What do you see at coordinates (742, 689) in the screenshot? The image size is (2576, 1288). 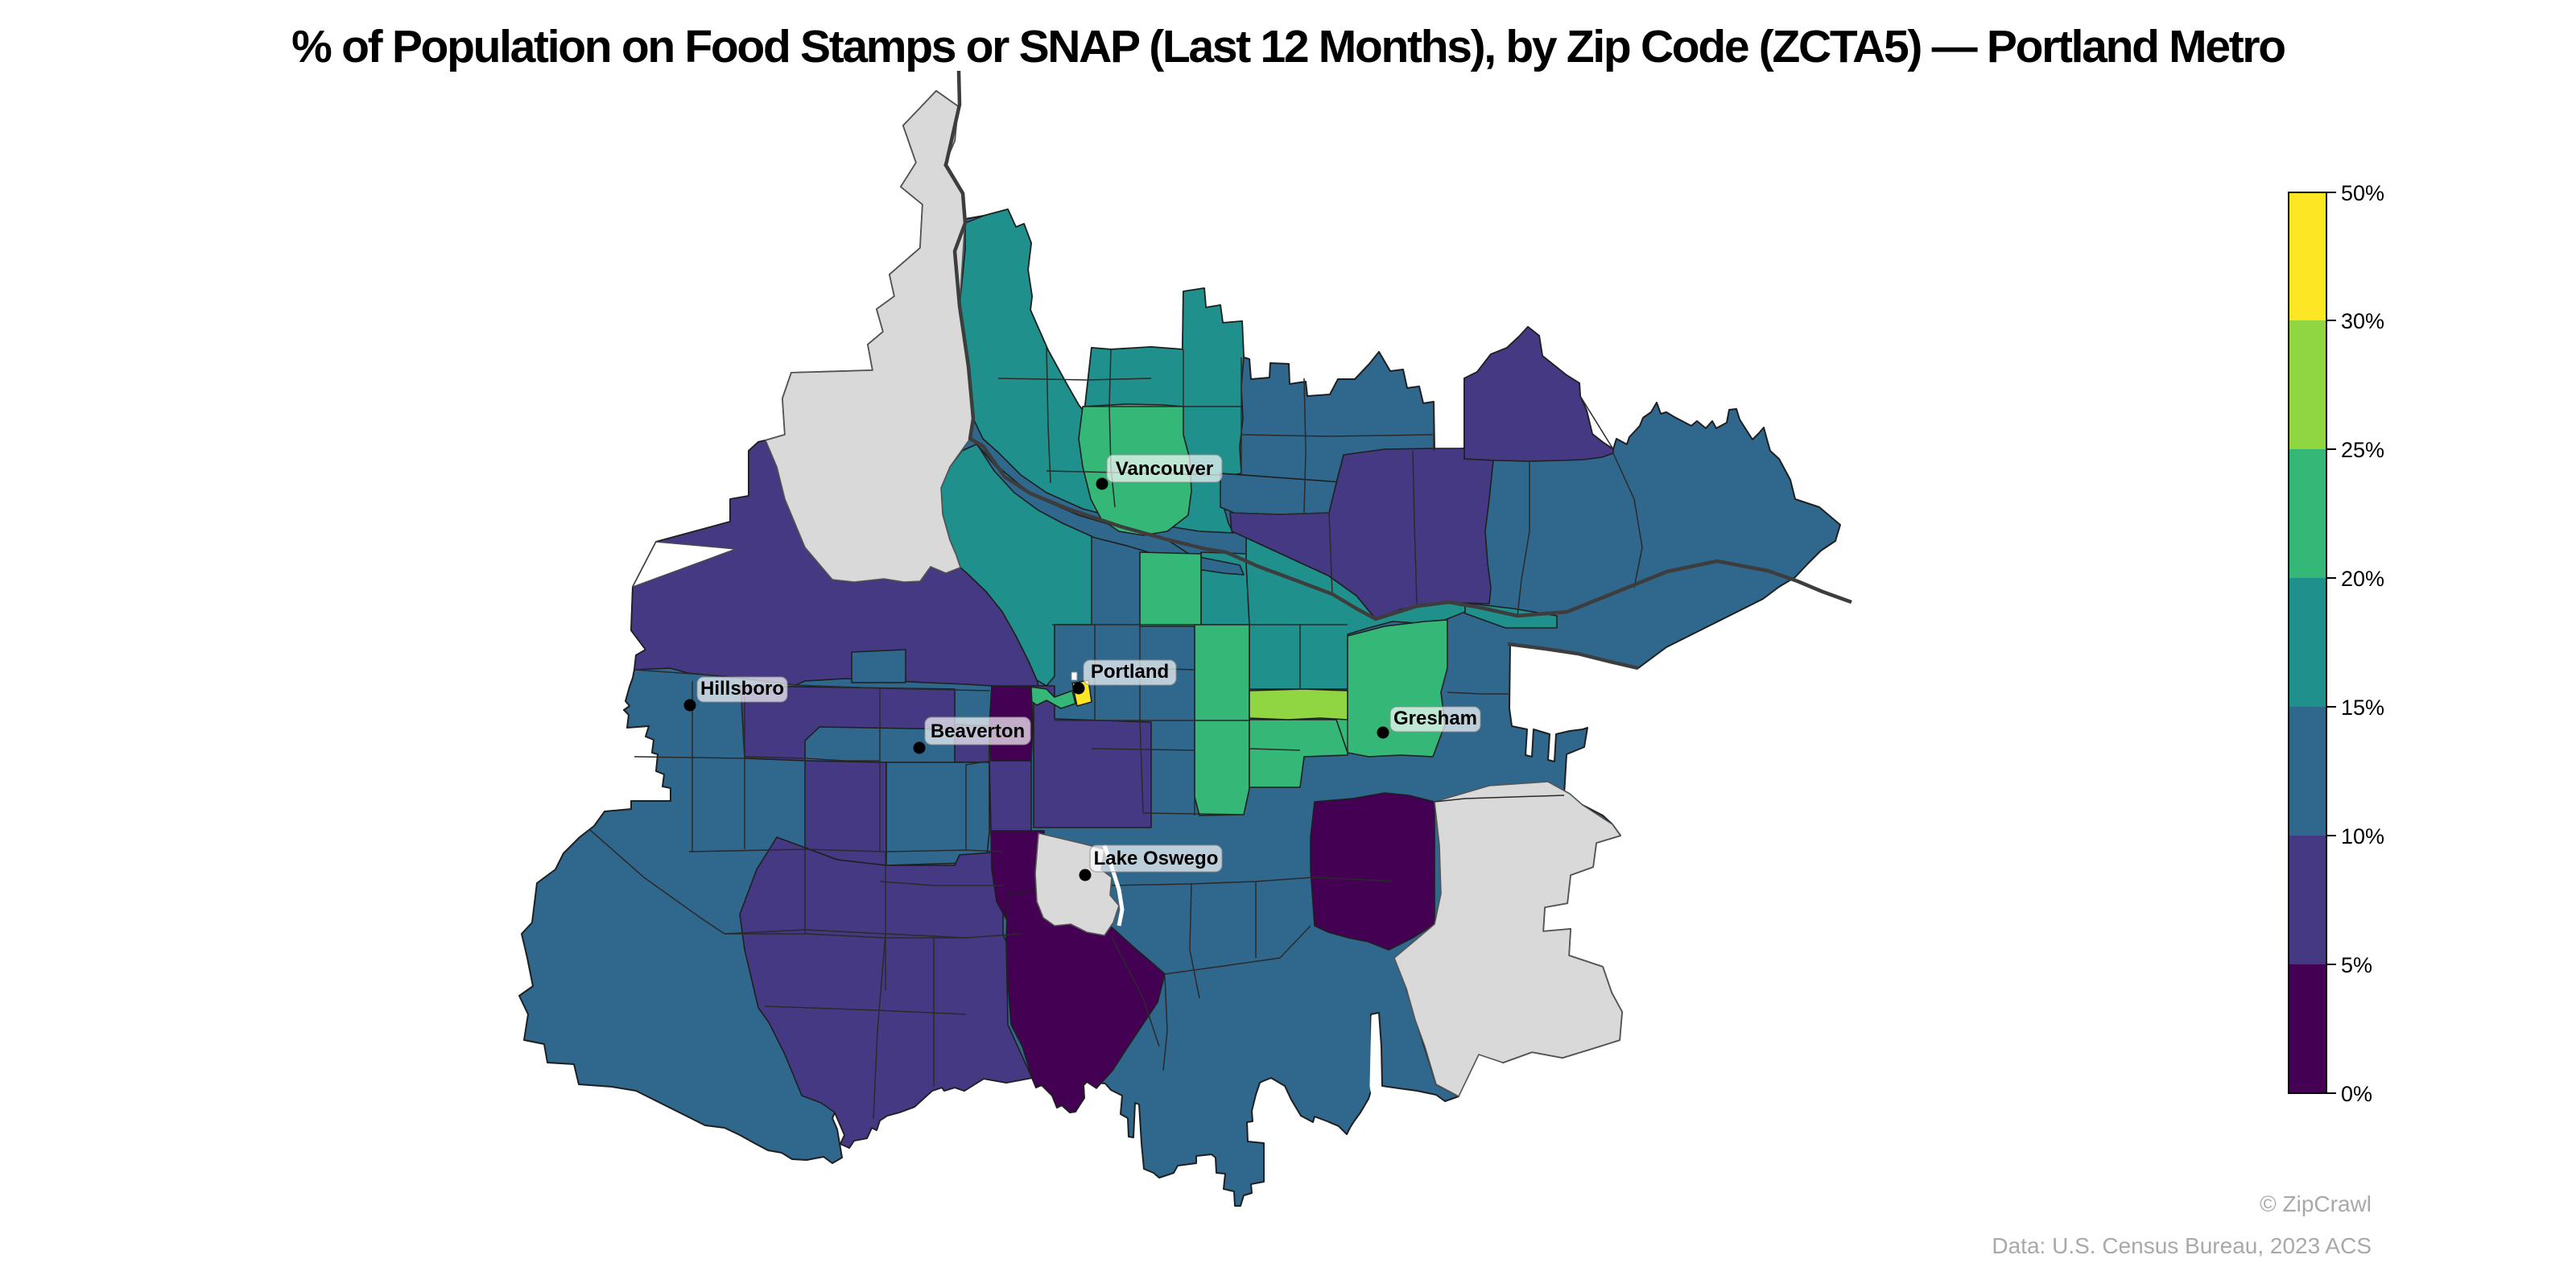 I see `svg-text: Hillsboro` at bounding box center [742, 689].